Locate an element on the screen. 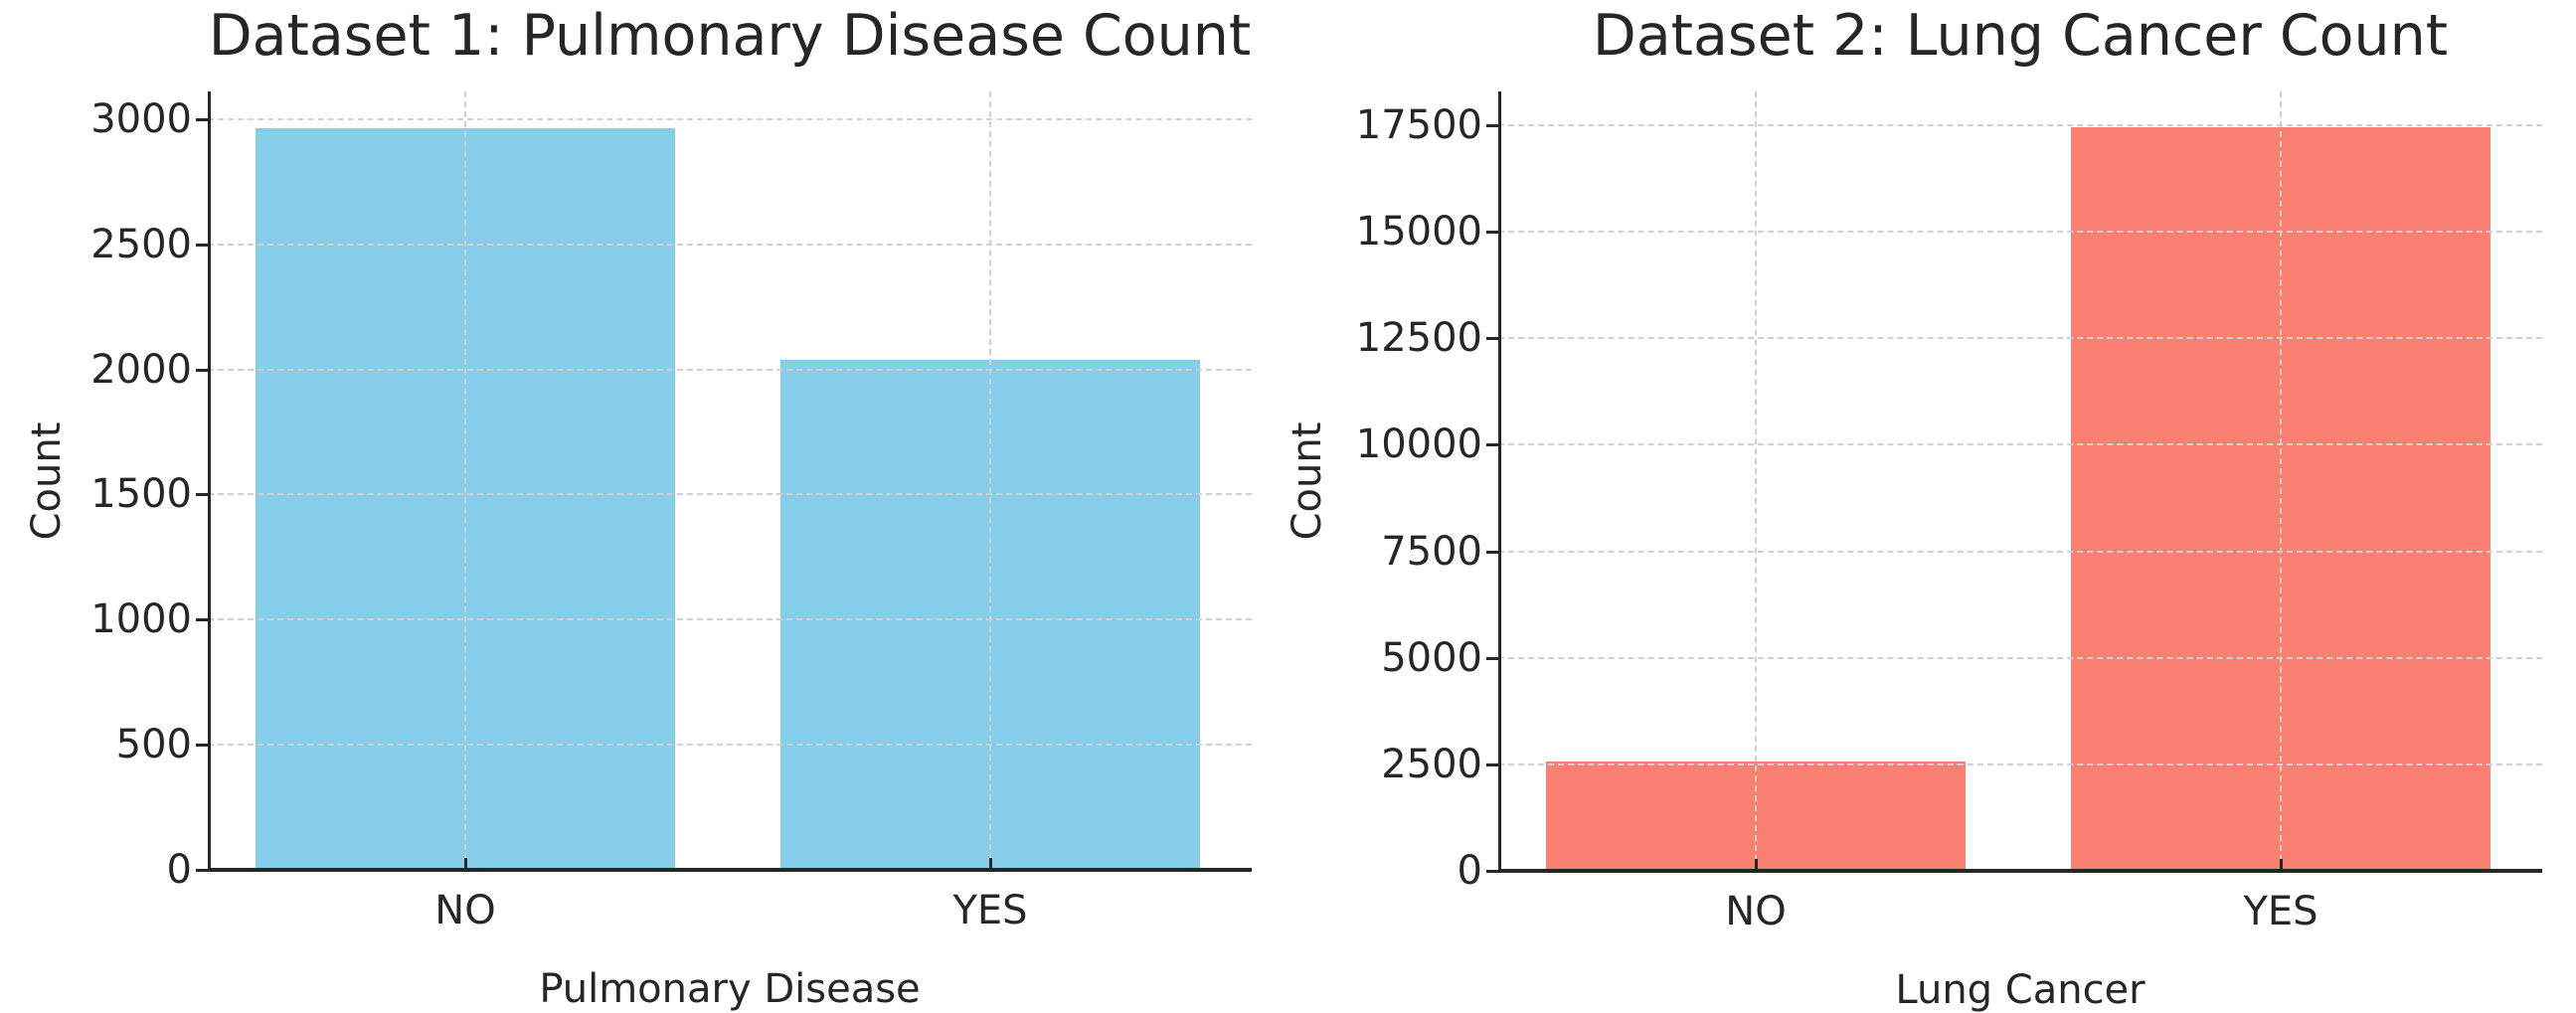 The height and width of the screenshot is (1013, 2576). x-axis-title: Pulmonary Disease is located at coordinates (730, 989).